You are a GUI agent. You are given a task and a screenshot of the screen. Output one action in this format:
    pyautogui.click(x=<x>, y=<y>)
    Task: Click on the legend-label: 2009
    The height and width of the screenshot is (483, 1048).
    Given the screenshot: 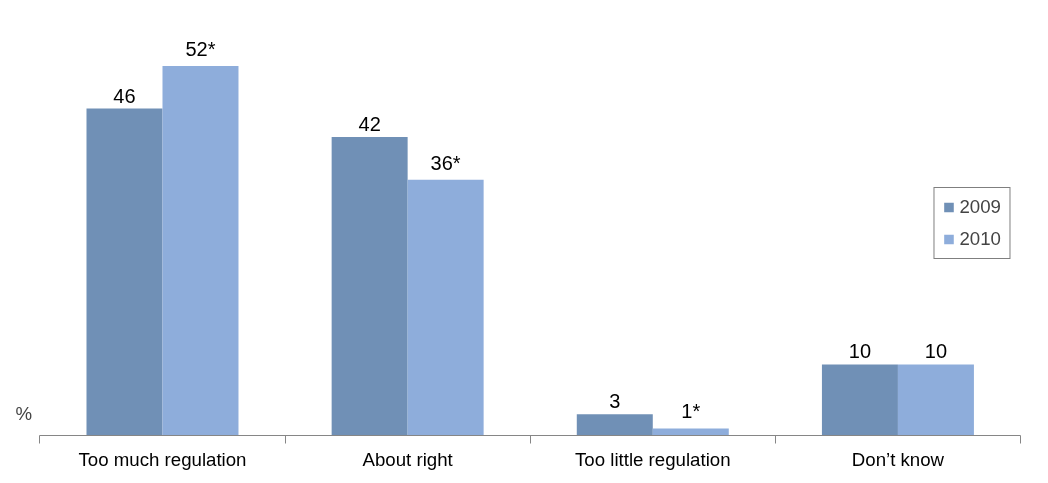 What is the action you would take?
    pyautogui.click(x=980, y=206)
    